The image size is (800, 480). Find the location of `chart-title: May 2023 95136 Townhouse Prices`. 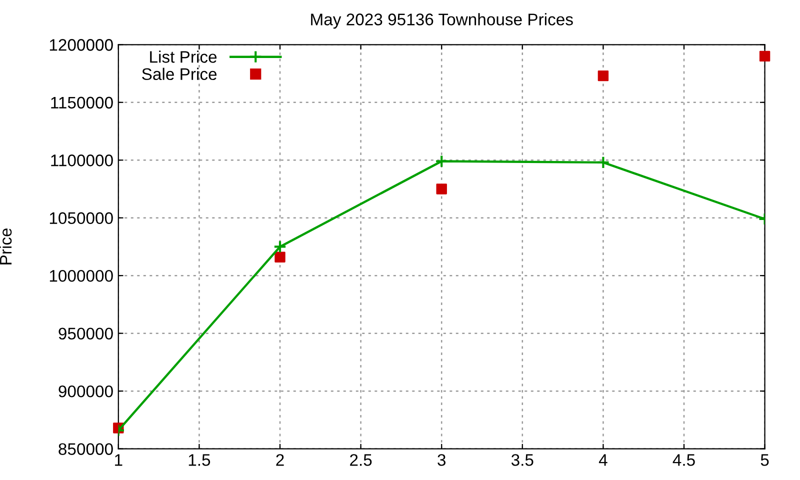

chart-title: May 2023 95136 Townhouse Prices is located at coordinates (442, 21).